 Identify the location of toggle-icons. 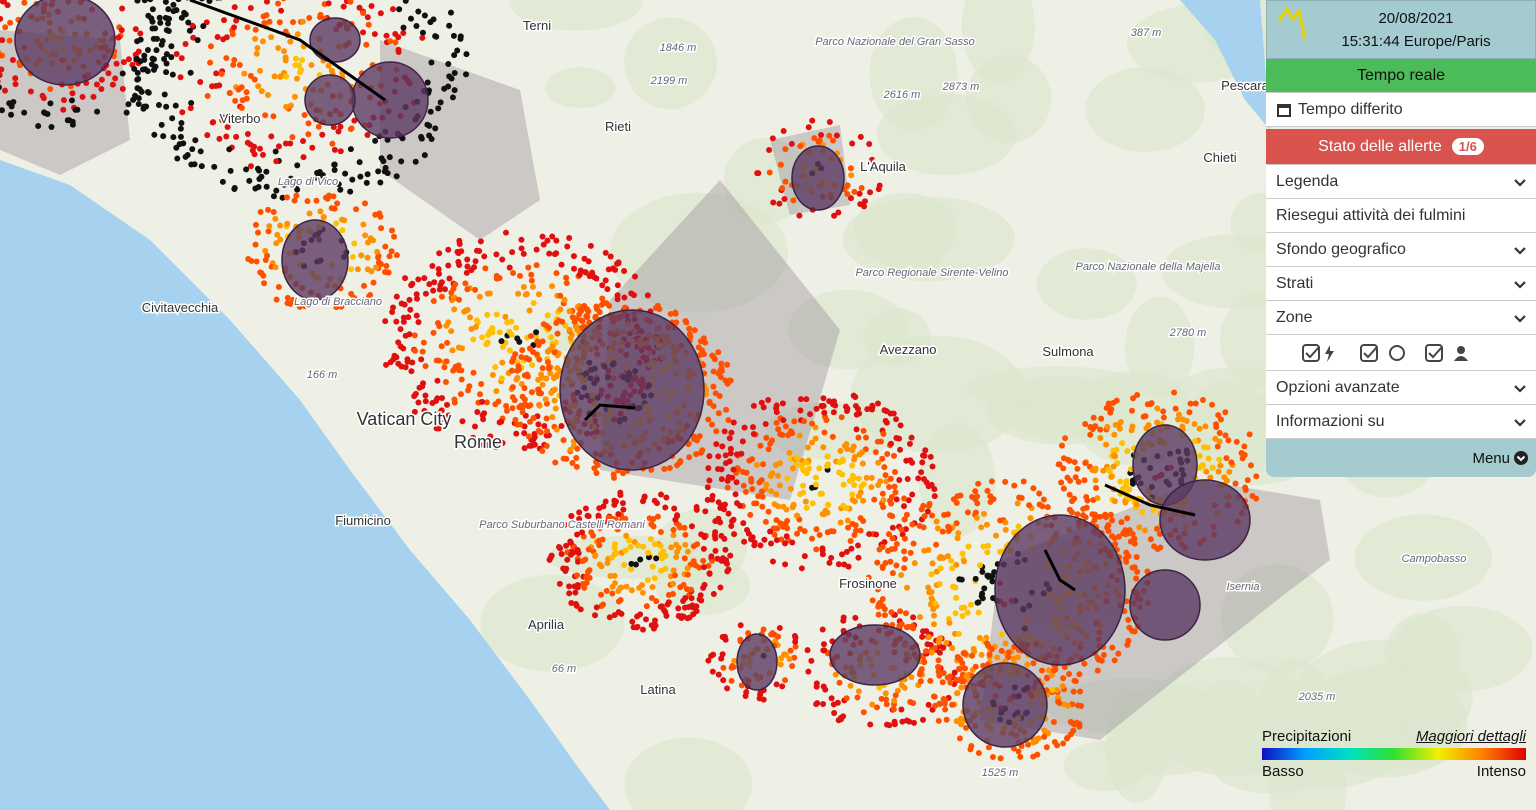
(1401, 353).